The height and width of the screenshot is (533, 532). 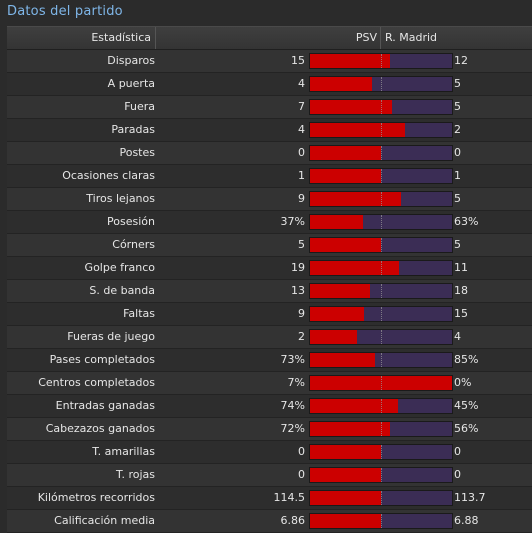 I want to click on column-header-home-team: PSV, so click(x=269, y=38).